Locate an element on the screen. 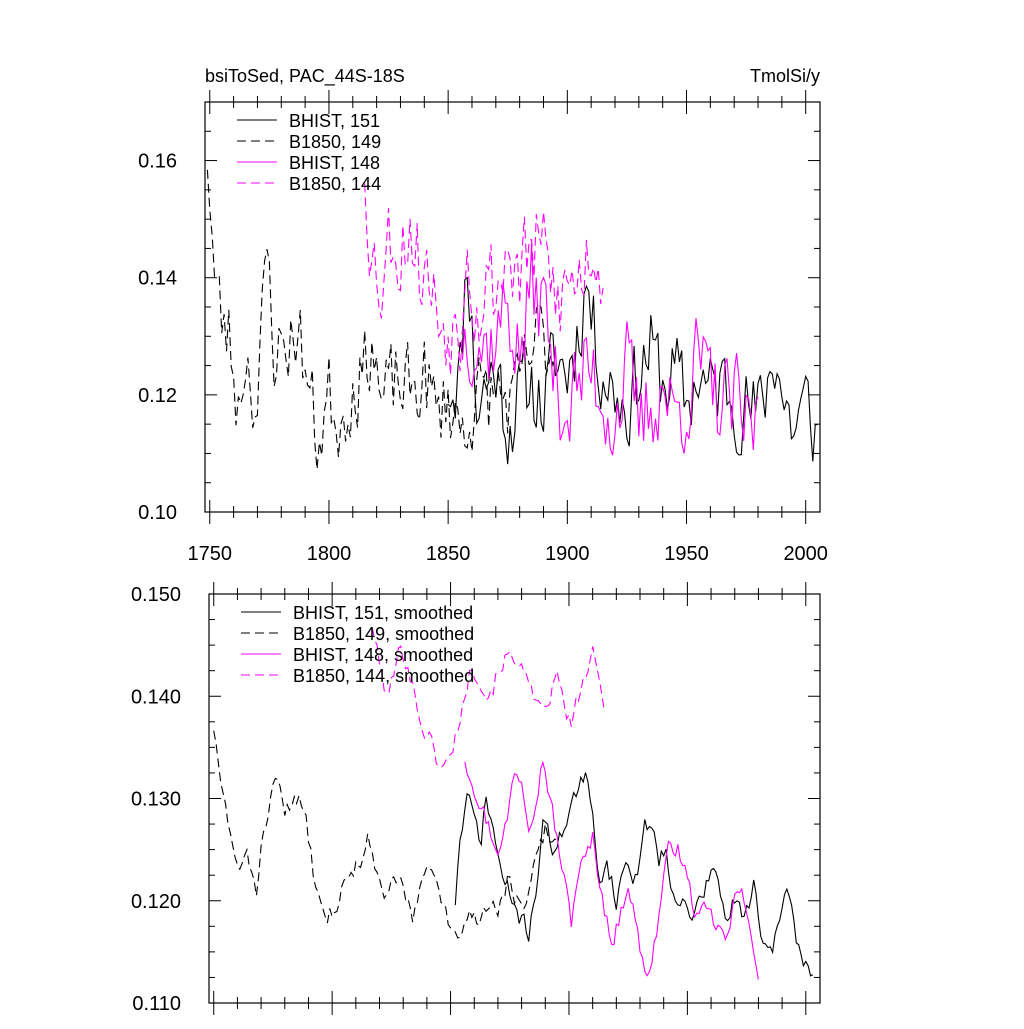  legend-label: B1850, 144 is located at coordinates (335, 184).